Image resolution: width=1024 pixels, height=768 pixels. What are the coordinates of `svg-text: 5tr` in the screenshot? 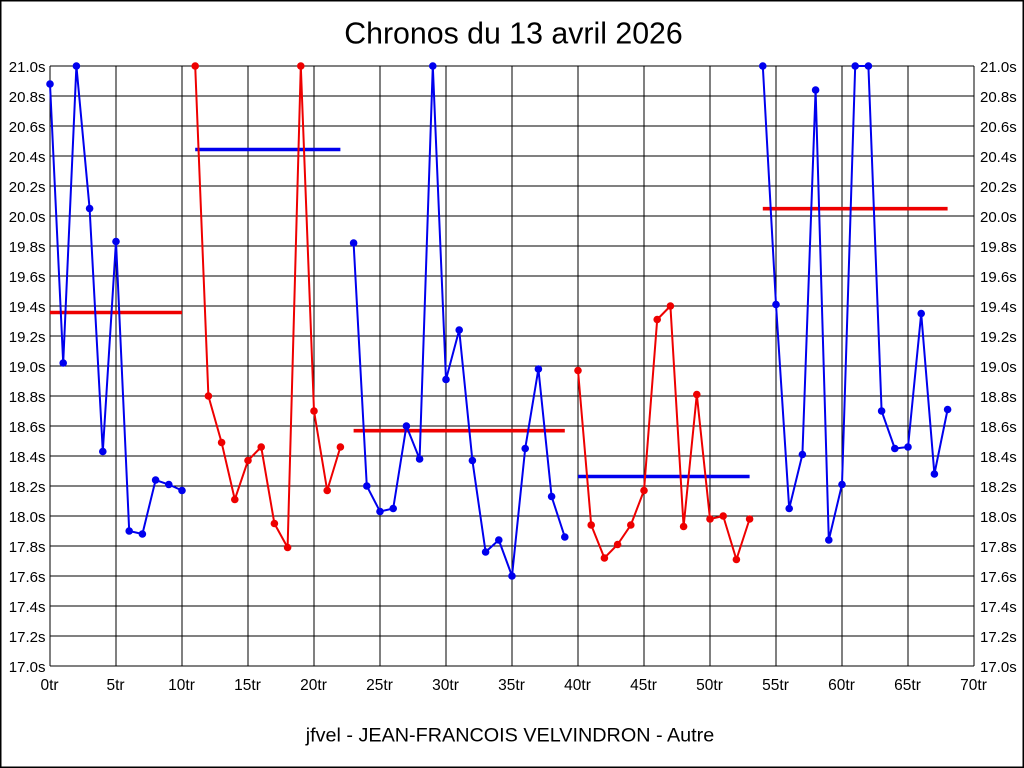 It's located at (115, 685).